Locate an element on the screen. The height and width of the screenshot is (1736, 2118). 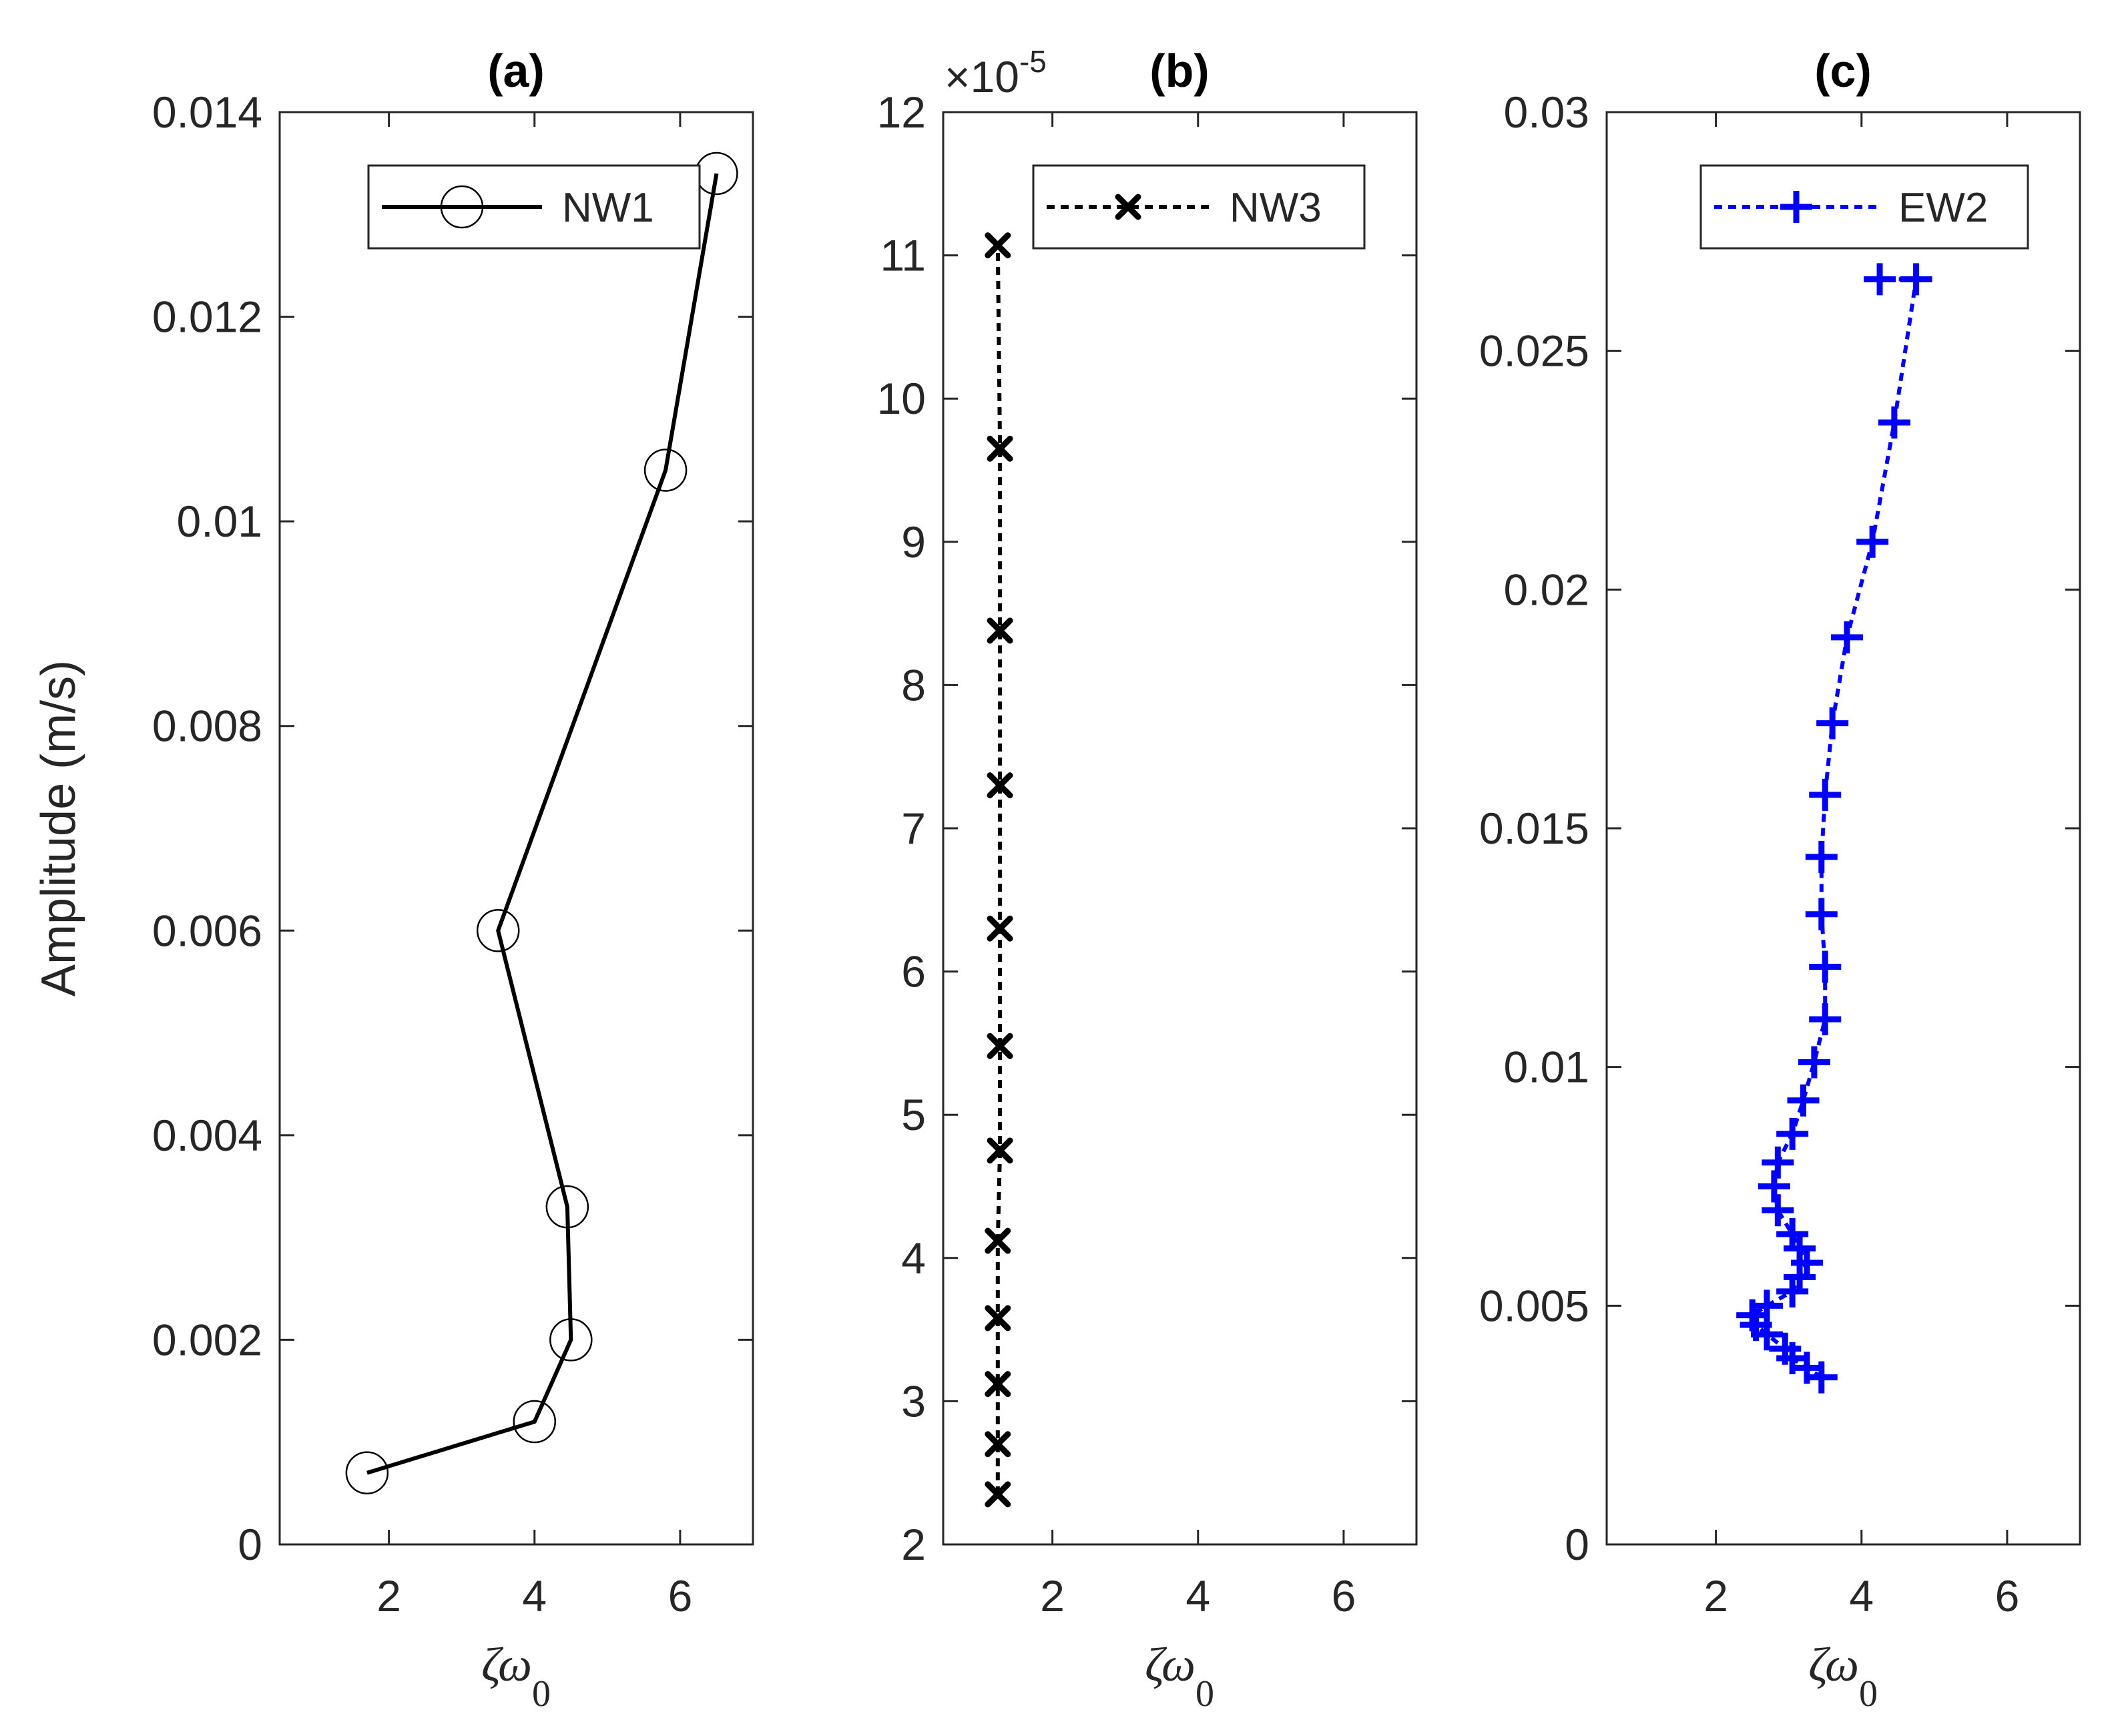
panel-a-y-tick-label: 0.01 is located at coordinates (219, 521).